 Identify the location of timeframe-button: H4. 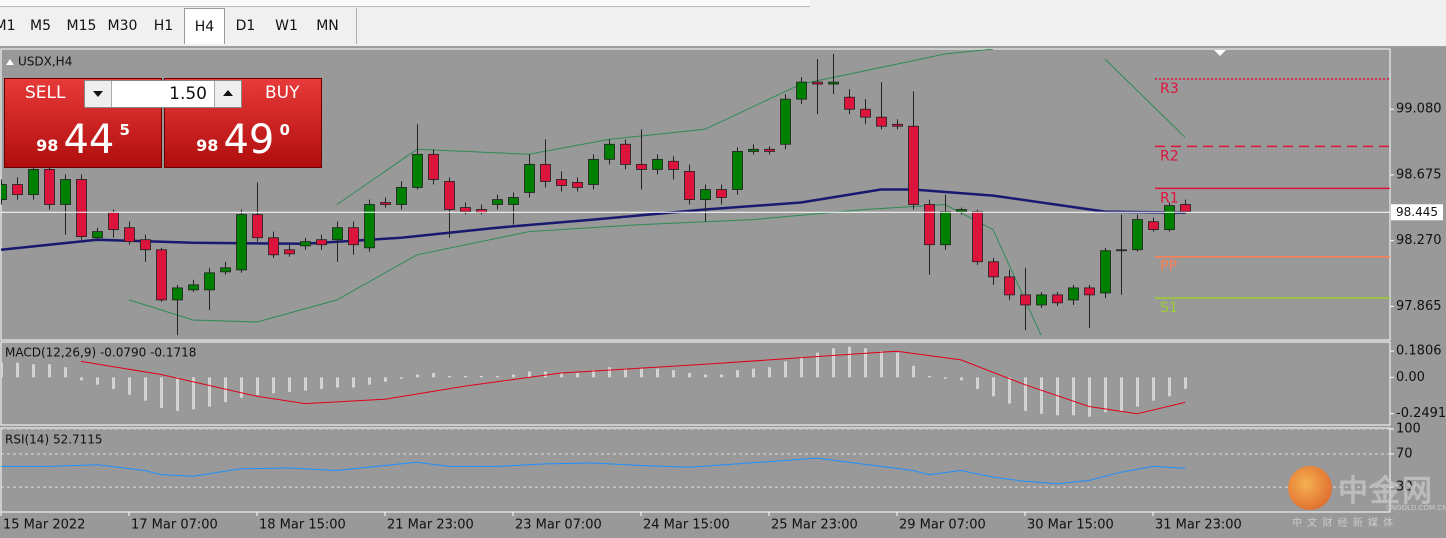
(204, 26).